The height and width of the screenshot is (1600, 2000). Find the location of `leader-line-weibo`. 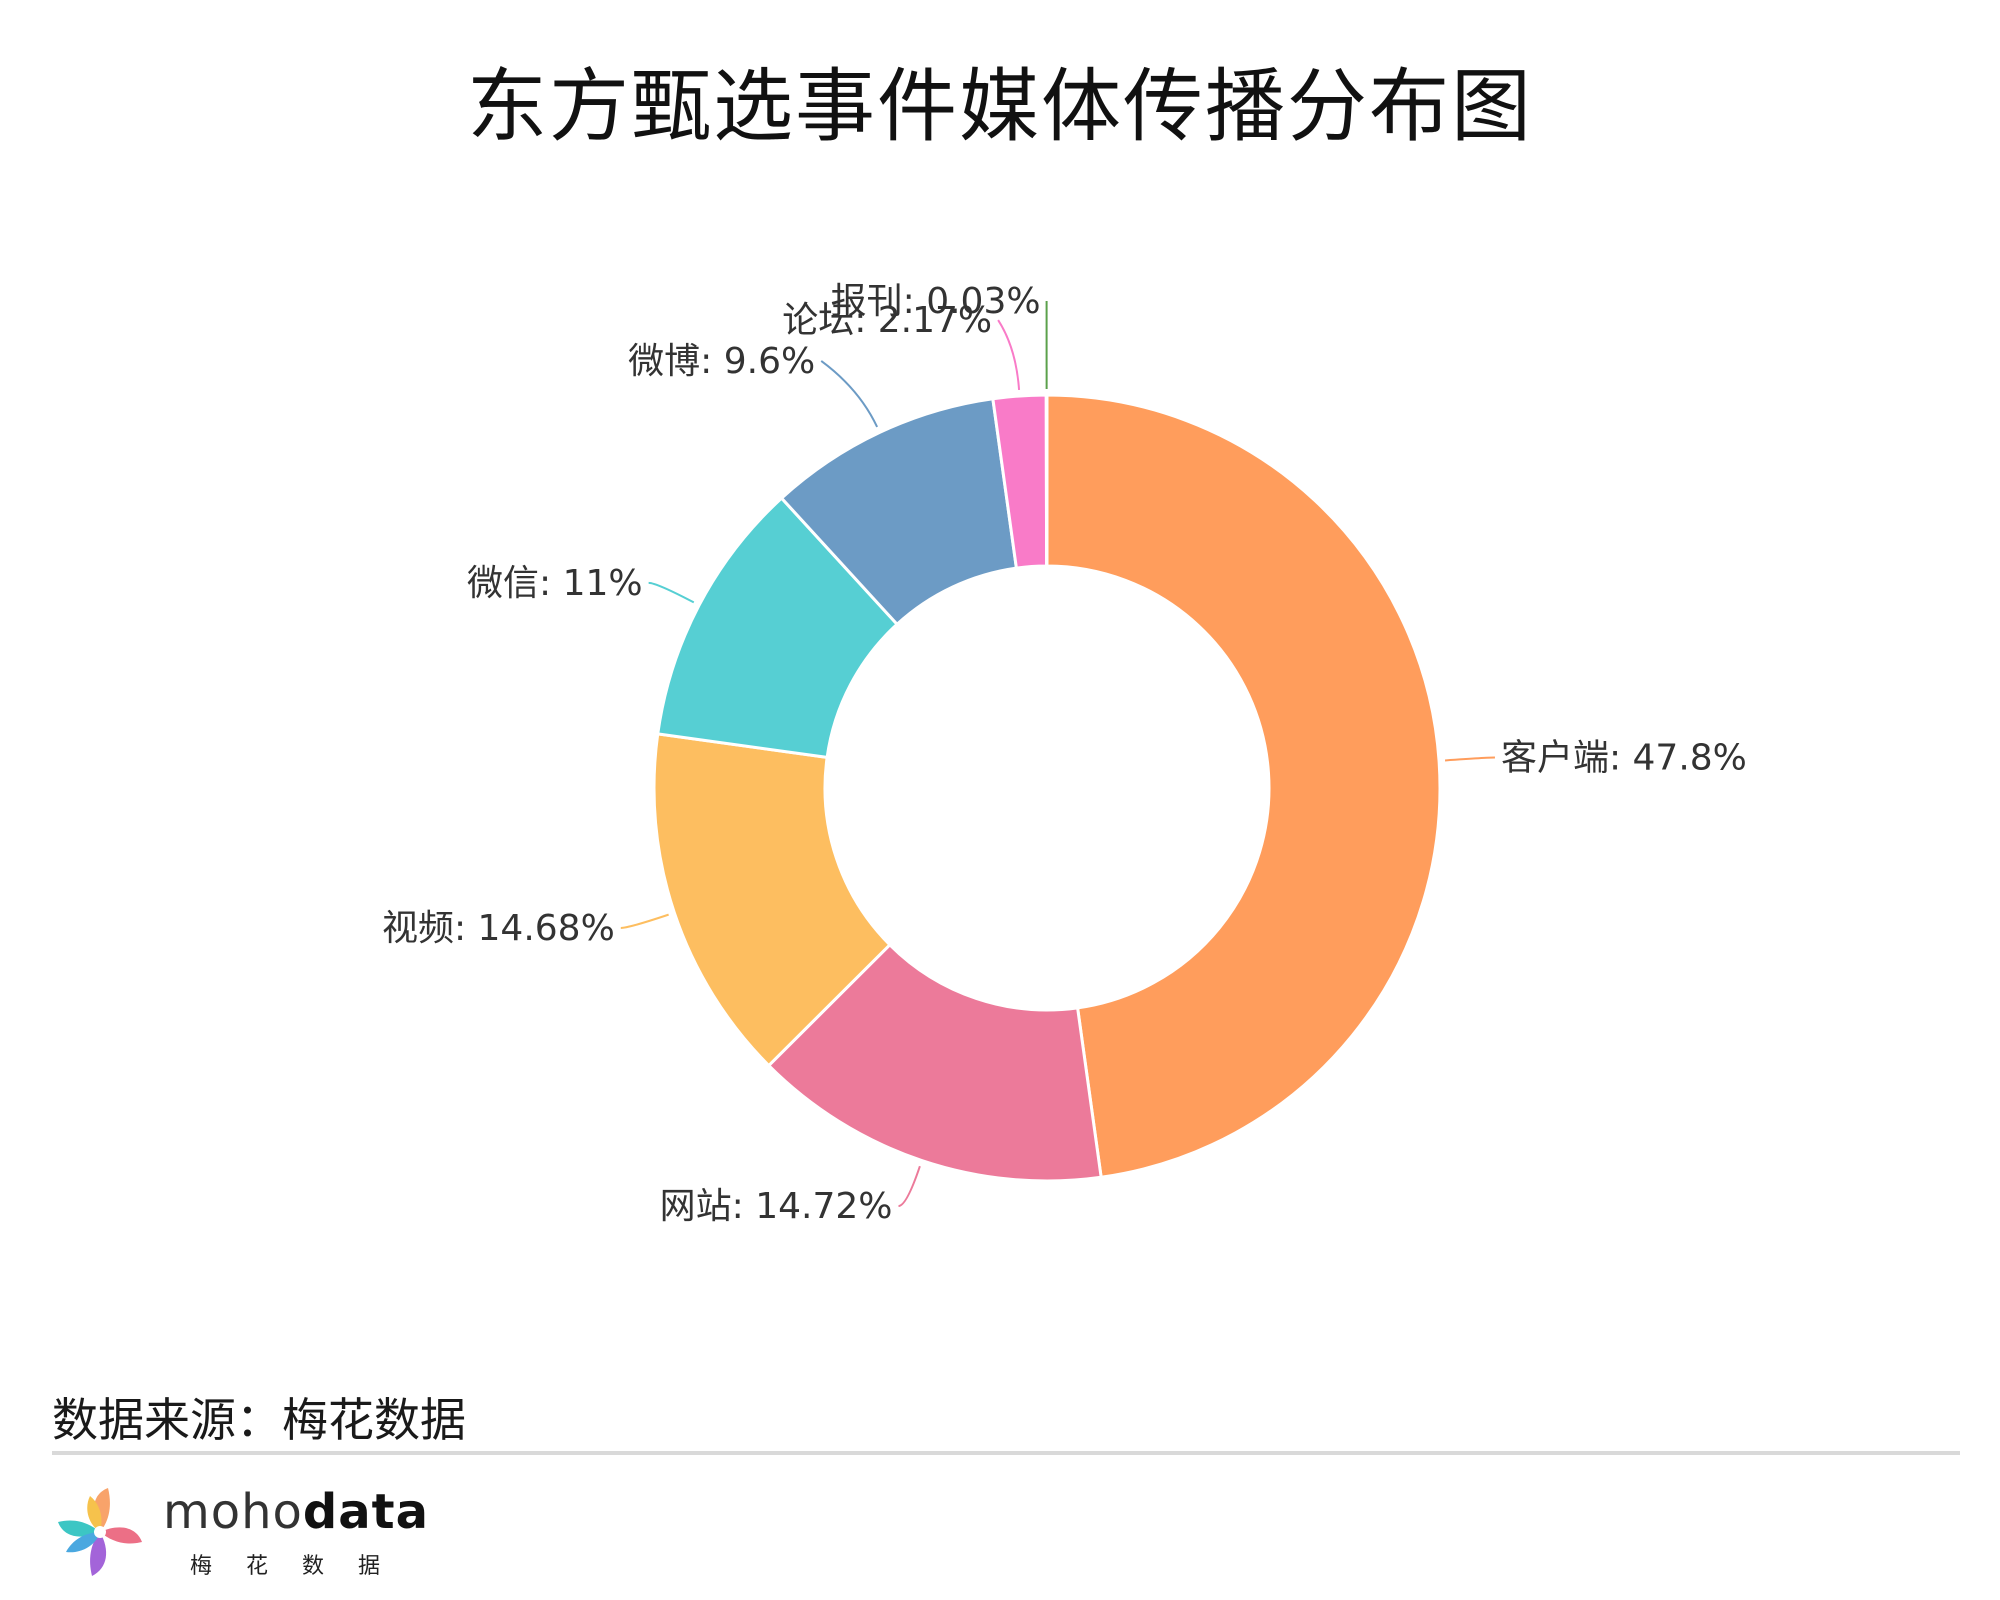

leader-line-weibo is located at coordinates (849, 394).